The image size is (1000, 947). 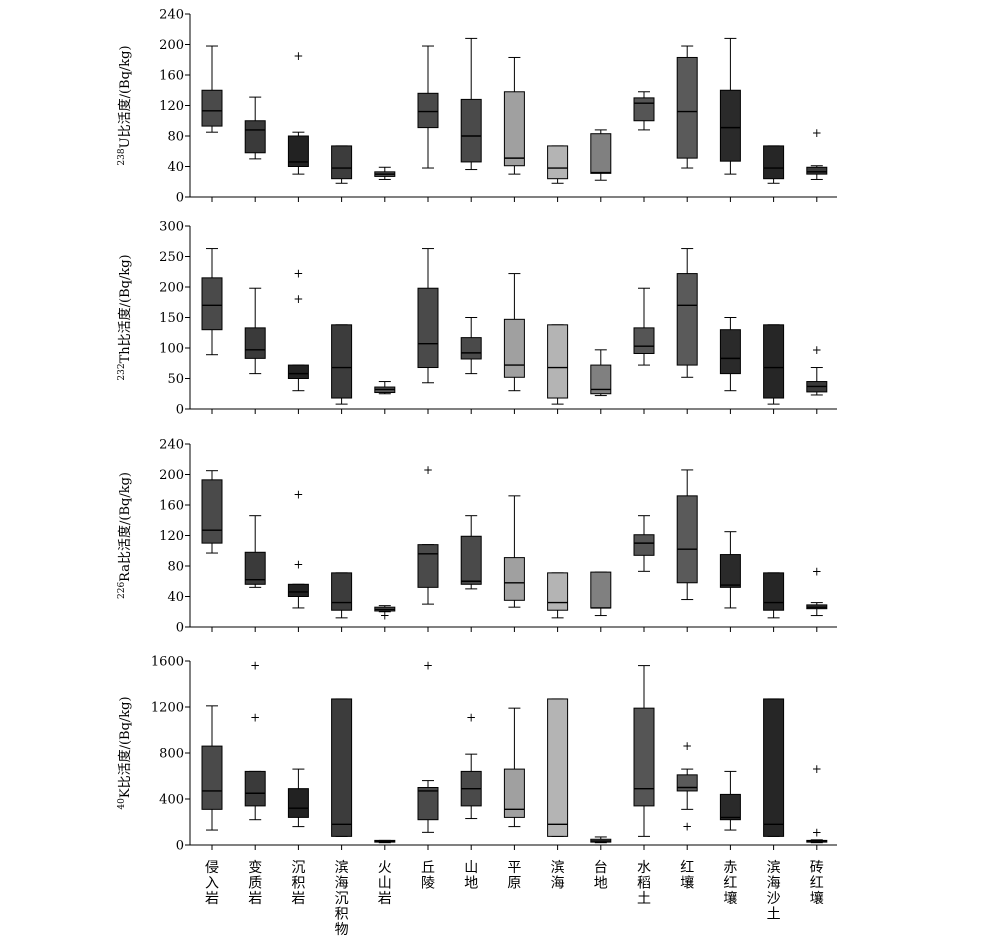 I want to click on x-category-label: 滨海沉积物, so click(x=342, y=899).